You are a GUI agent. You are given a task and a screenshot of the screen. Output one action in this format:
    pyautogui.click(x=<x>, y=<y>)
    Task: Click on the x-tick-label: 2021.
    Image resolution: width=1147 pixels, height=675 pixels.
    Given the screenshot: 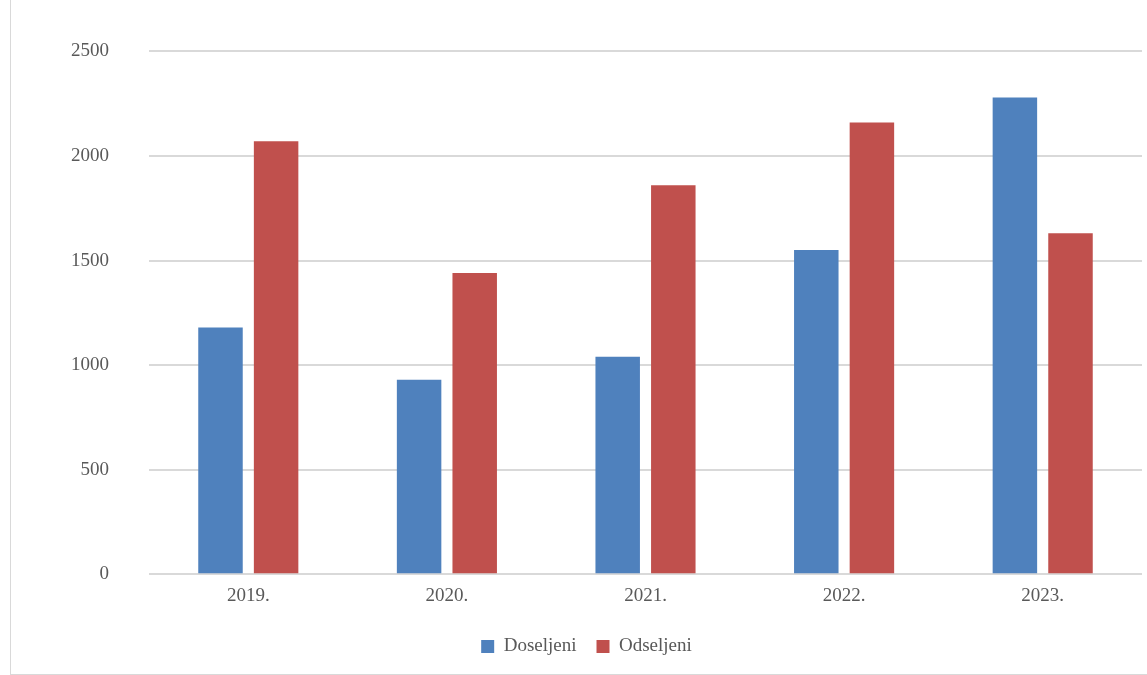 What is the action you would take?
    pyautogui.click(x=645, y=594)
    